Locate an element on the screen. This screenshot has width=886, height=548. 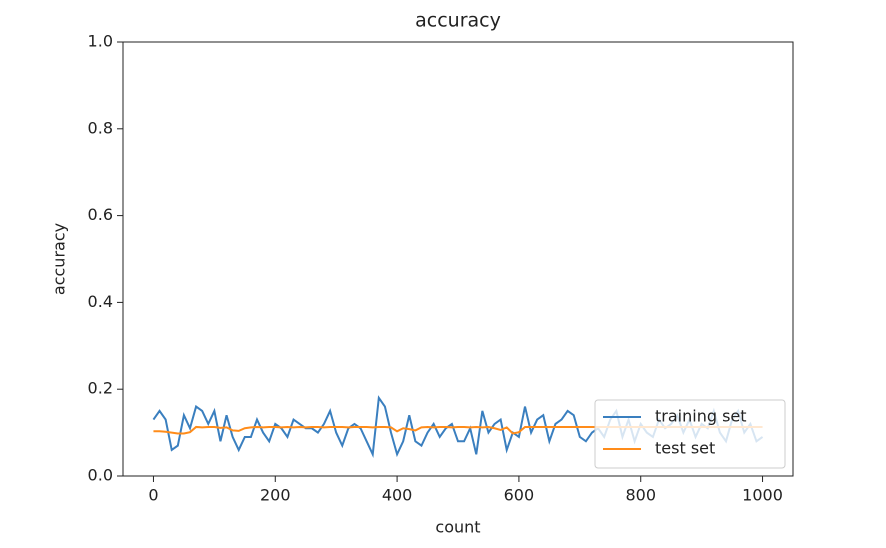
y-tick-label: 0.2 is located at coordinates (100, 388).